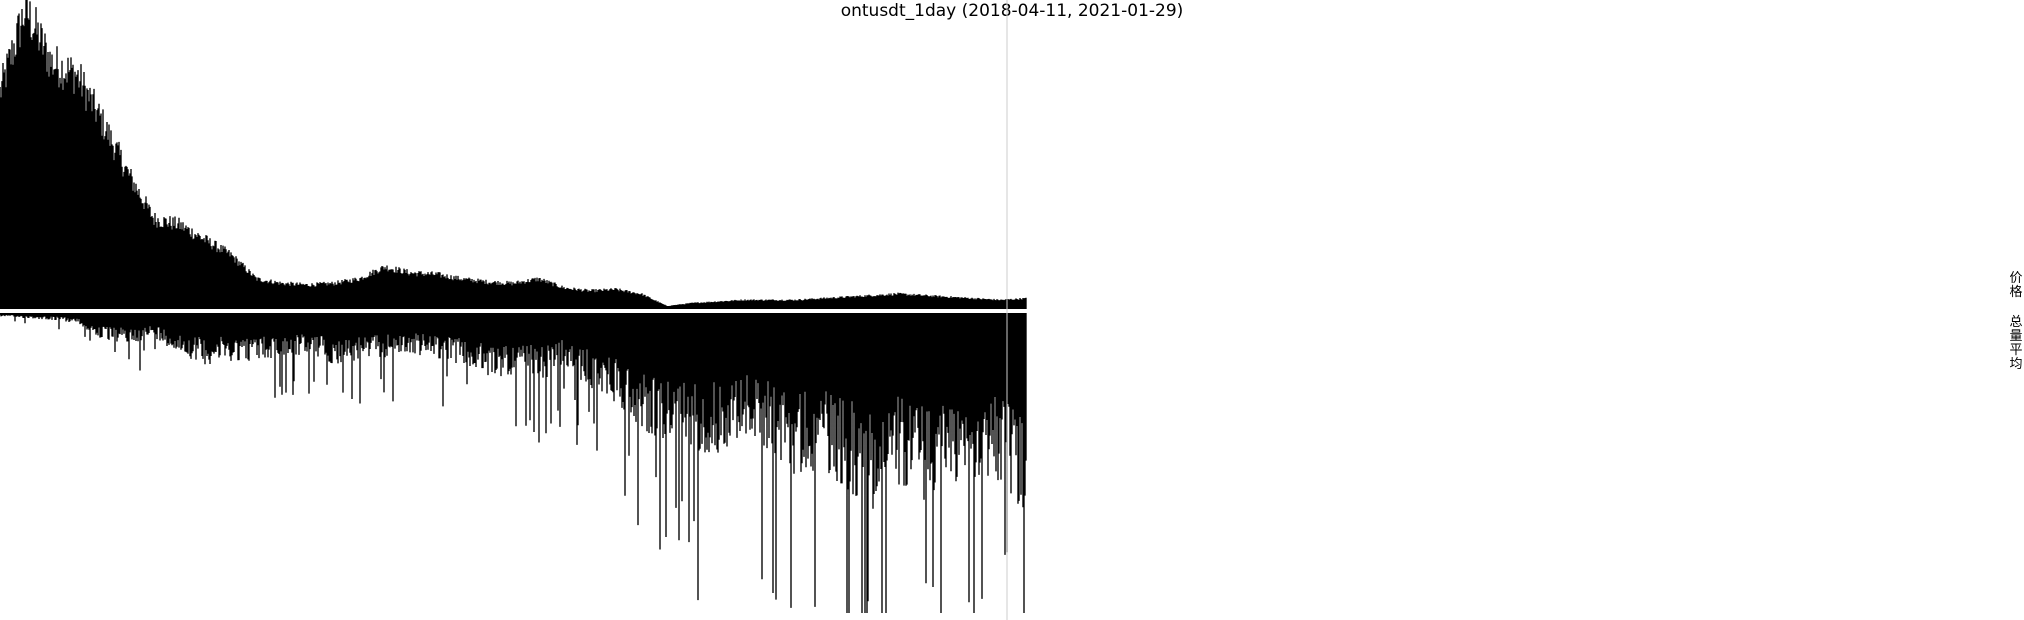 The image size is (2024, 620). What do you see at coordinates (1012, 11) in the screenshot?
I see `chart-title: ontusdt_1day (2018-04-11, 2021-01-29)` at bounding box center [1012, 11].